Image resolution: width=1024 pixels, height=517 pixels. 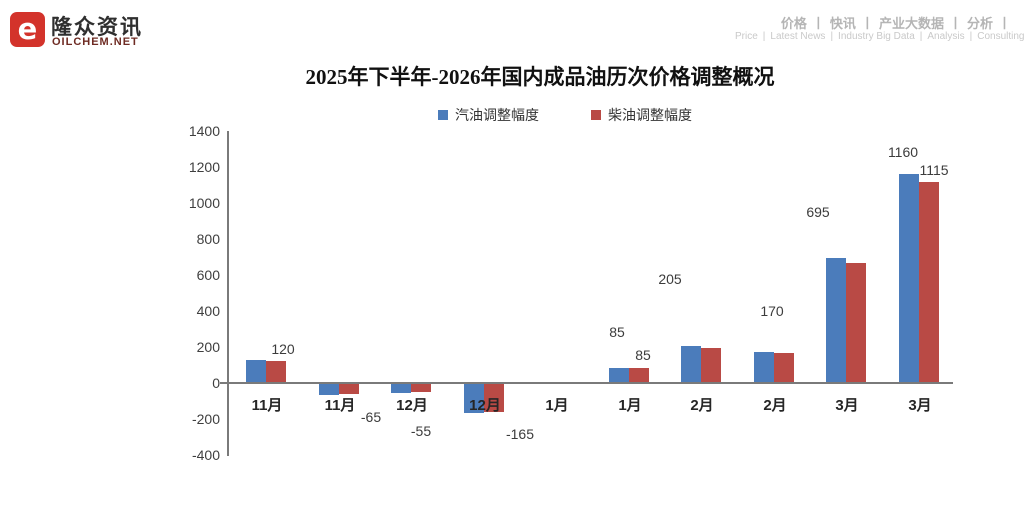 I want to click on y-axis-tick-label: 800, so click(x=208, y=239).